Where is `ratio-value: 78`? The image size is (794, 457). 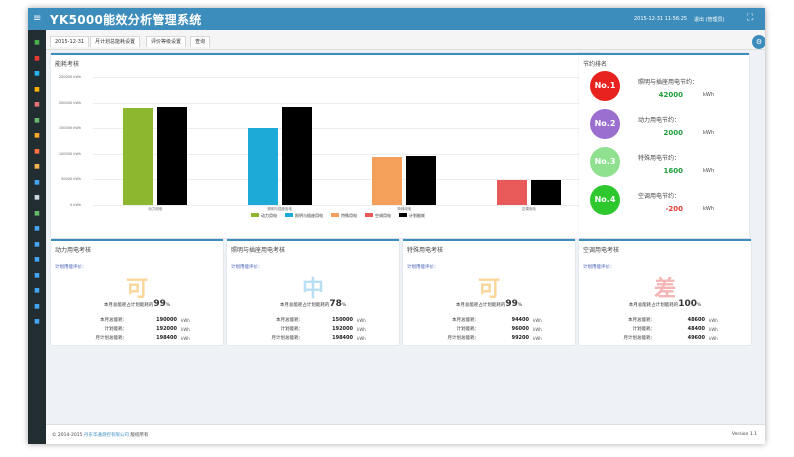
ratio-value: 78 is located at coordinates (335, 304).